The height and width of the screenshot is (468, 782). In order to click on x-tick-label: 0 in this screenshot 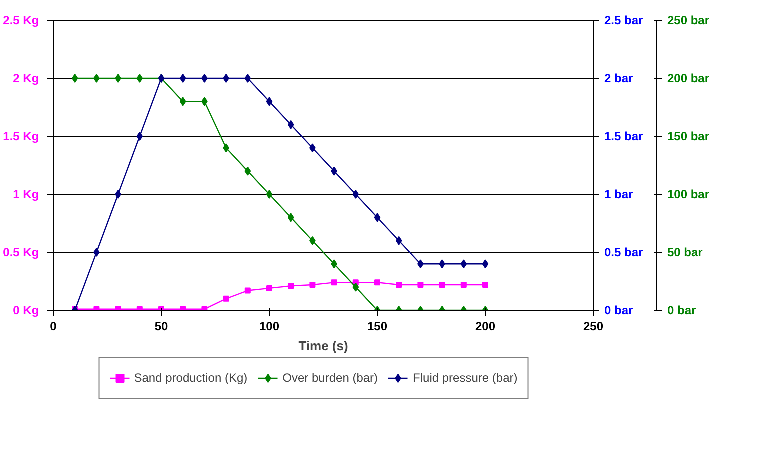, I will do `click(54, 327)`.